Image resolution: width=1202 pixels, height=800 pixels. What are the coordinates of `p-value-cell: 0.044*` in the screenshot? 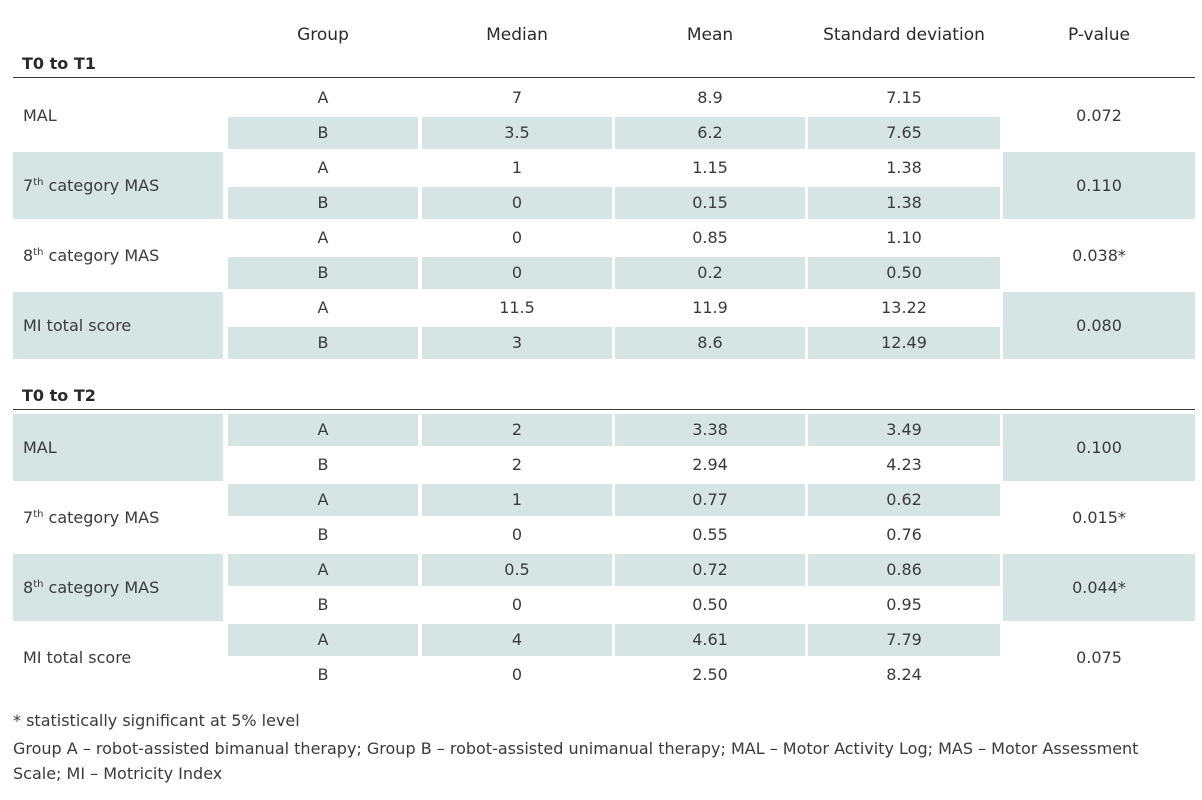 It's located at (1099, 587).